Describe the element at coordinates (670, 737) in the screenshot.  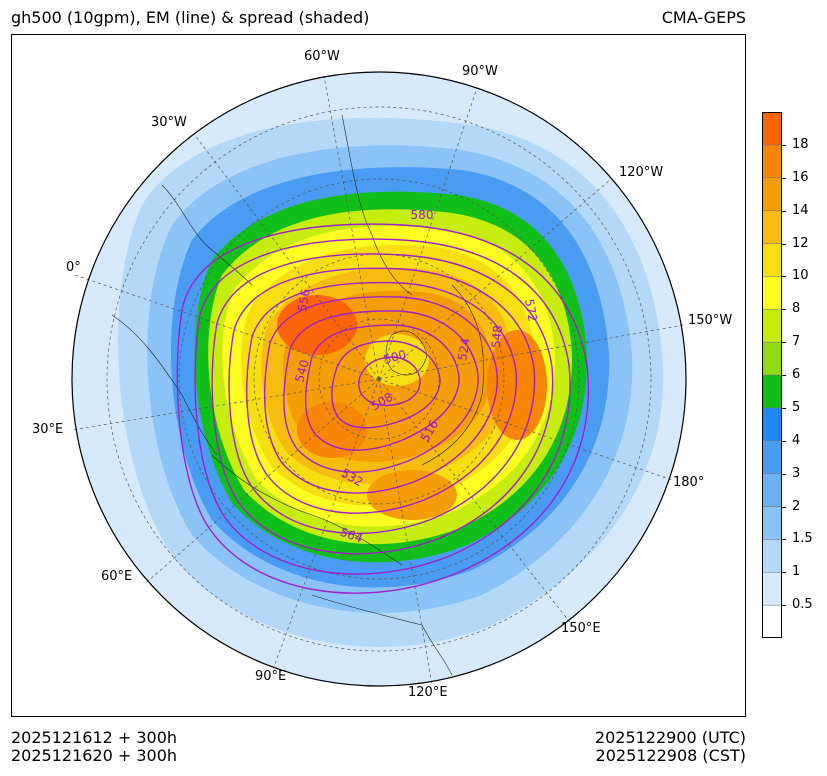
I see `valid-time-utc: 2025122900 (UTC)` at that location.